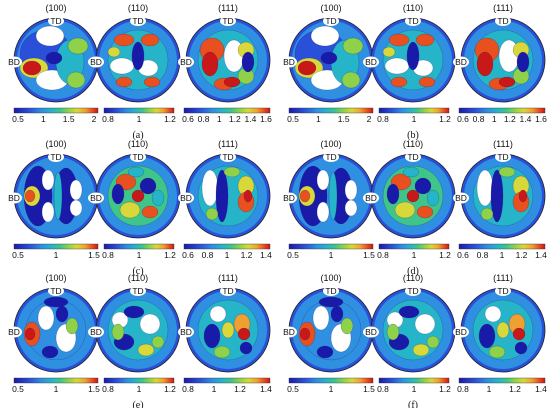 The image size is (550, 408). I want to click on pole-title: (100), so click(330, 144).